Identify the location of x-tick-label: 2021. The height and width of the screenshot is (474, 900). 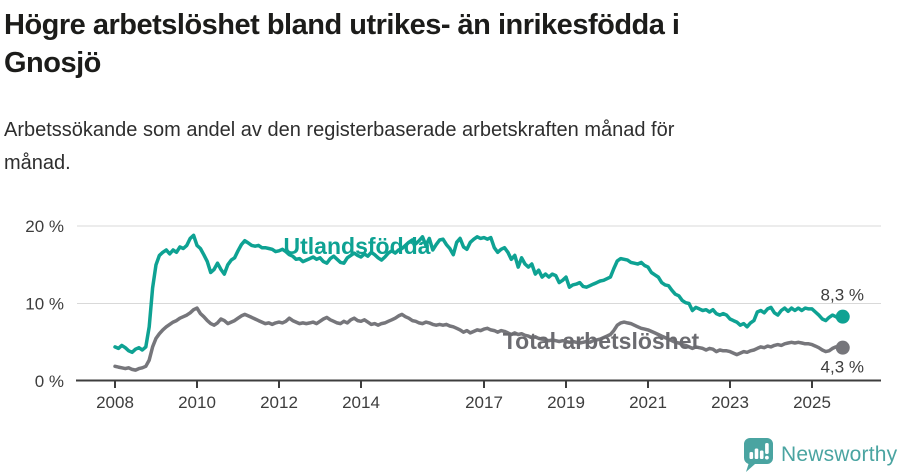
(648, 402).